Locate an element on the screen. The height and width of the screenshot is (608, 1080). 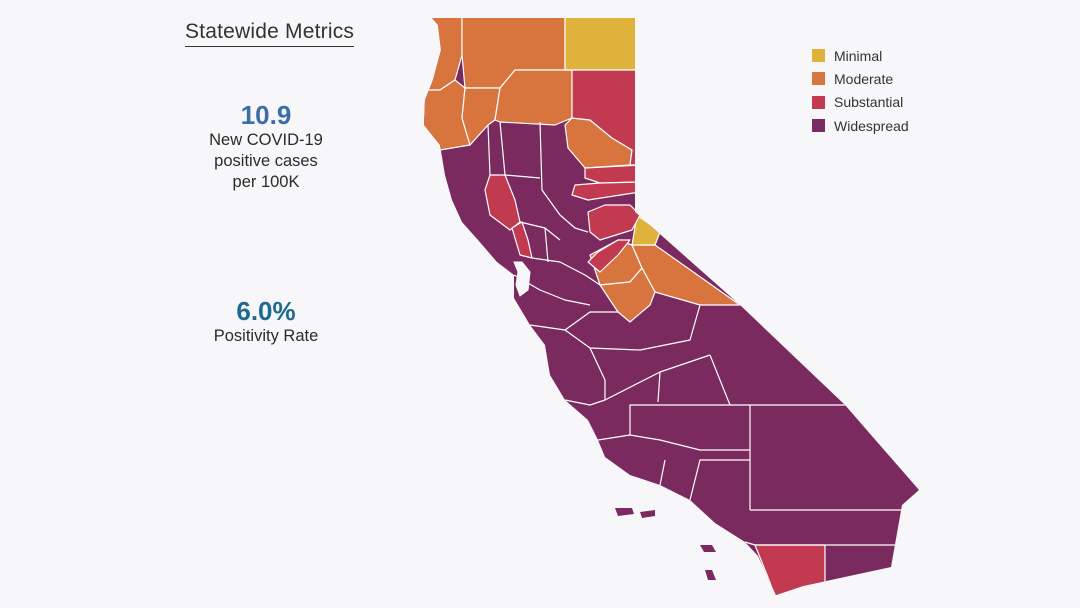
case-rate-label-line: positive cases is located at coordinates (266, 161).